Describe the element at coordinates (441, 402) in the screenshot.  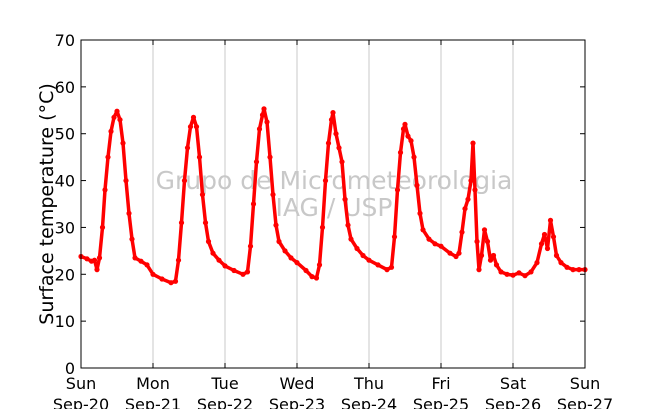
I see `x-tick-label-date: Sep-25` at that location.